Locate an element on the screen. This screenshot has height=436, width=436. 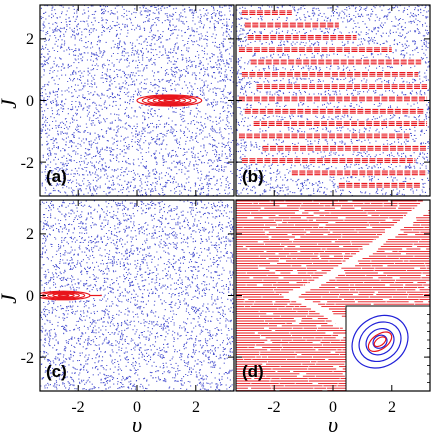
ytick-label-a-bot: -2 is located at coordinates (27, 163).